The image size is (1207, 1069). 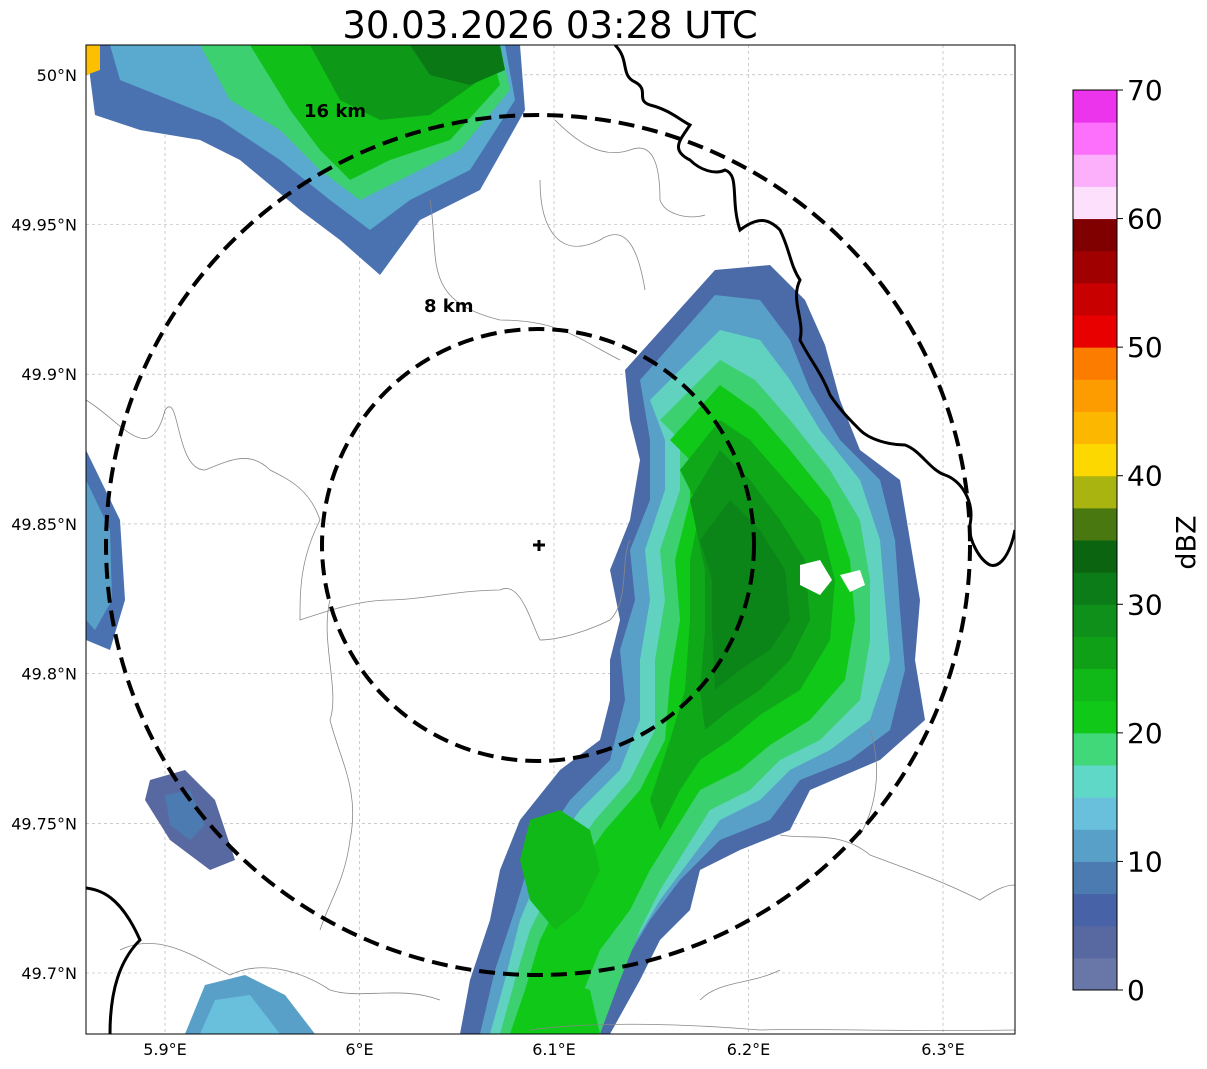 What do you see at coordinates (57, 75) in the screenshot?
I see `lat-tick-label: 50°N` at bounding box center [57, 75].